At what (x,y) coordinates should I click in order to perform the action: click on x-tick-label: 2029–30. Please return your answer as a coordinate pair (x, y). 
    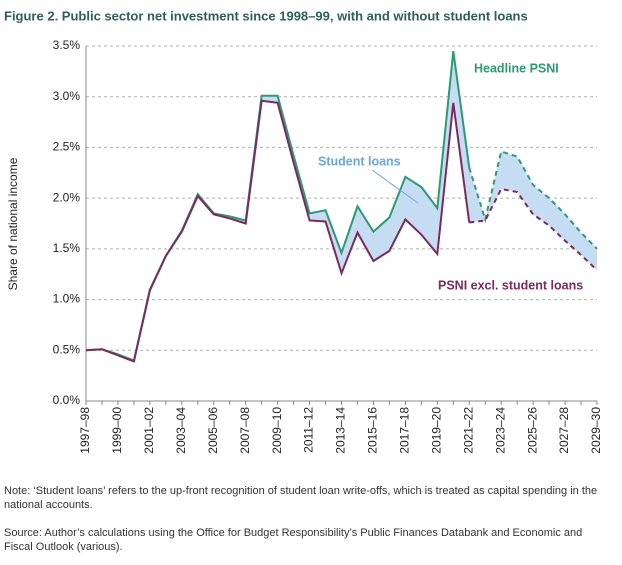
    Looking at the image, I should click on (596, 430).